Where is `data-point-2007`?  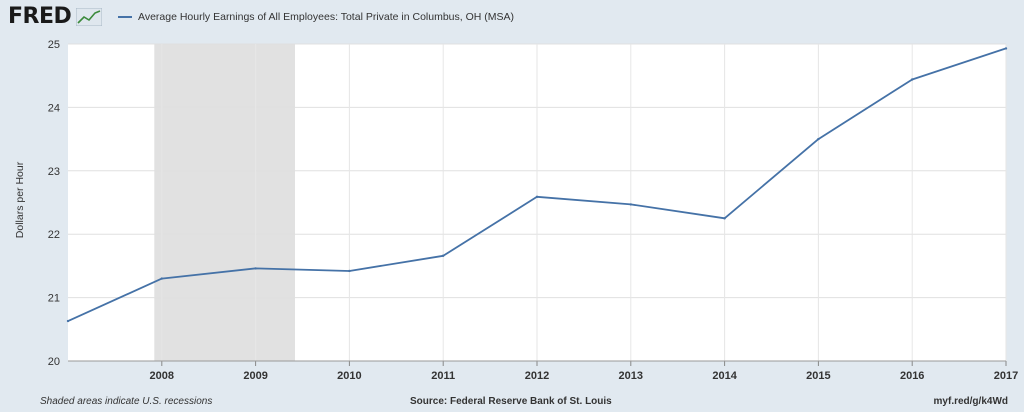
data-point-2007 is located at coordinates (68, 321).